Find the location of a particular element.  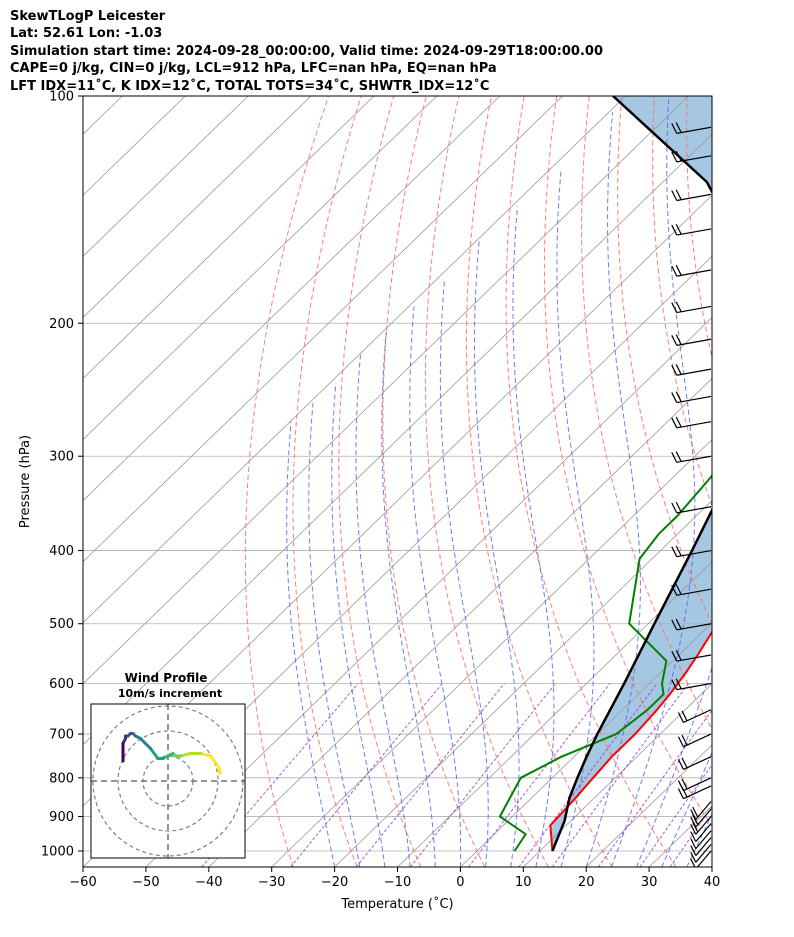

y-tick-label: 100 is located at coordinates (61, 97).